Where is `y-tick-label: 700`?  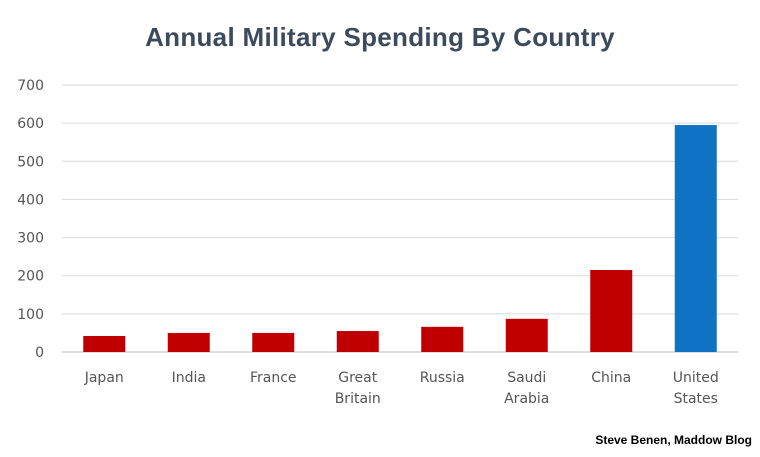 y-tick-label: 700 is located at coordinates (30, 86).